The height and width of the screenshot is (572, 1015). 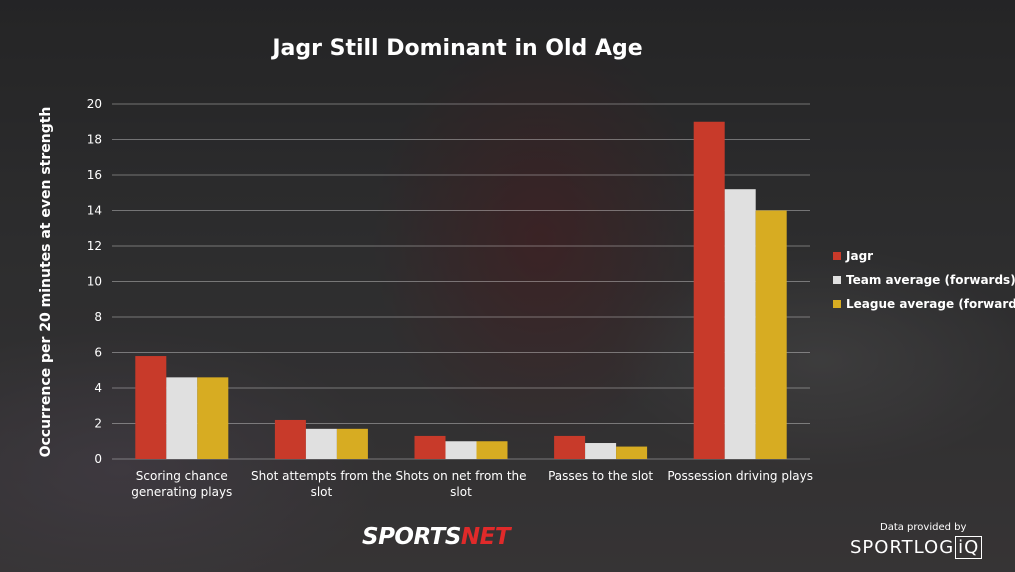 I want to click on legend-label: Team average (forwards), so click(x=930, y=280).